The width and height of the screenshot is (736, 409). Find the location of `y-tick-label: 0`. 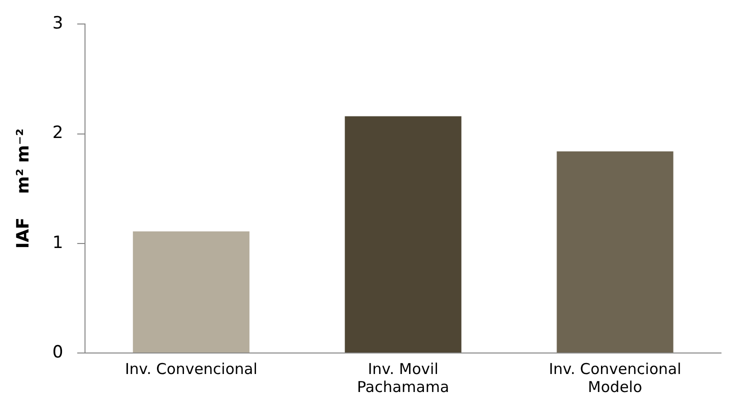

y-tick-label: 0 is located at coordinates (58, 352).